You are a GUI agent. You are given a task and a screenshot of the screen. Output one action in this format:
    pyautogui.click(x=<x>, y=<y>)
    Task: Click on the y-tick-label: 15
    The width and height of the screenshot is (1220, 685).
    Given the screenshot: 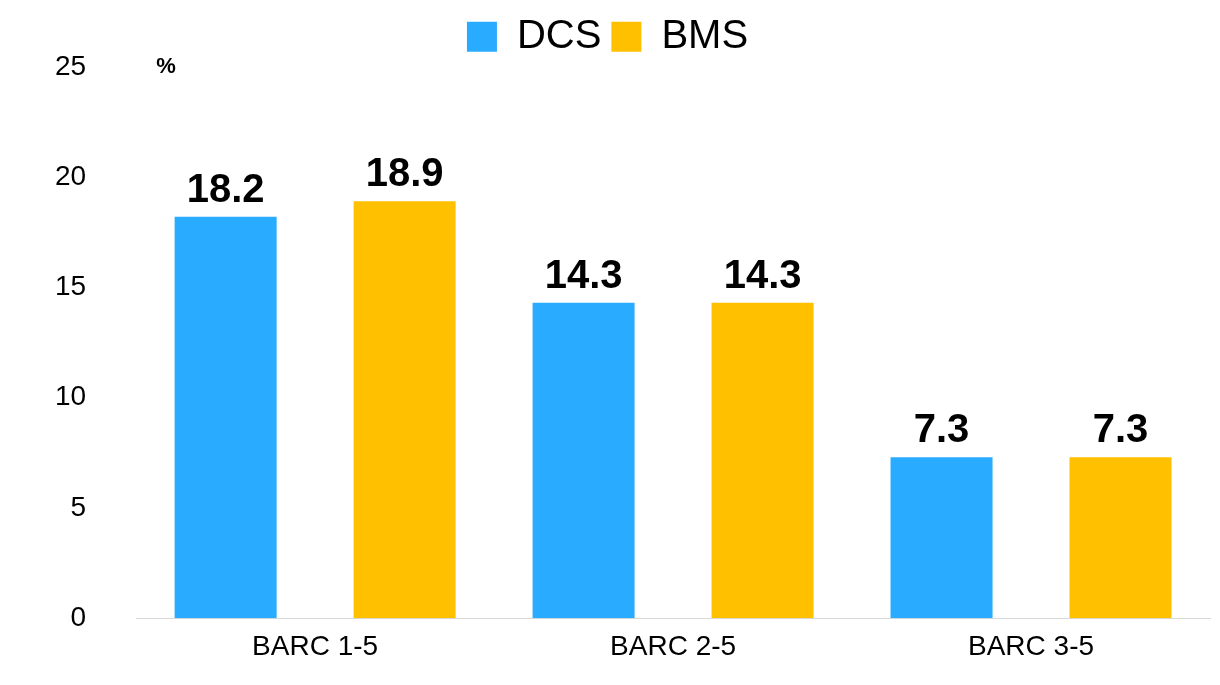 What is the action you would take?
    pyautogui.click(x=70, y=286)
    